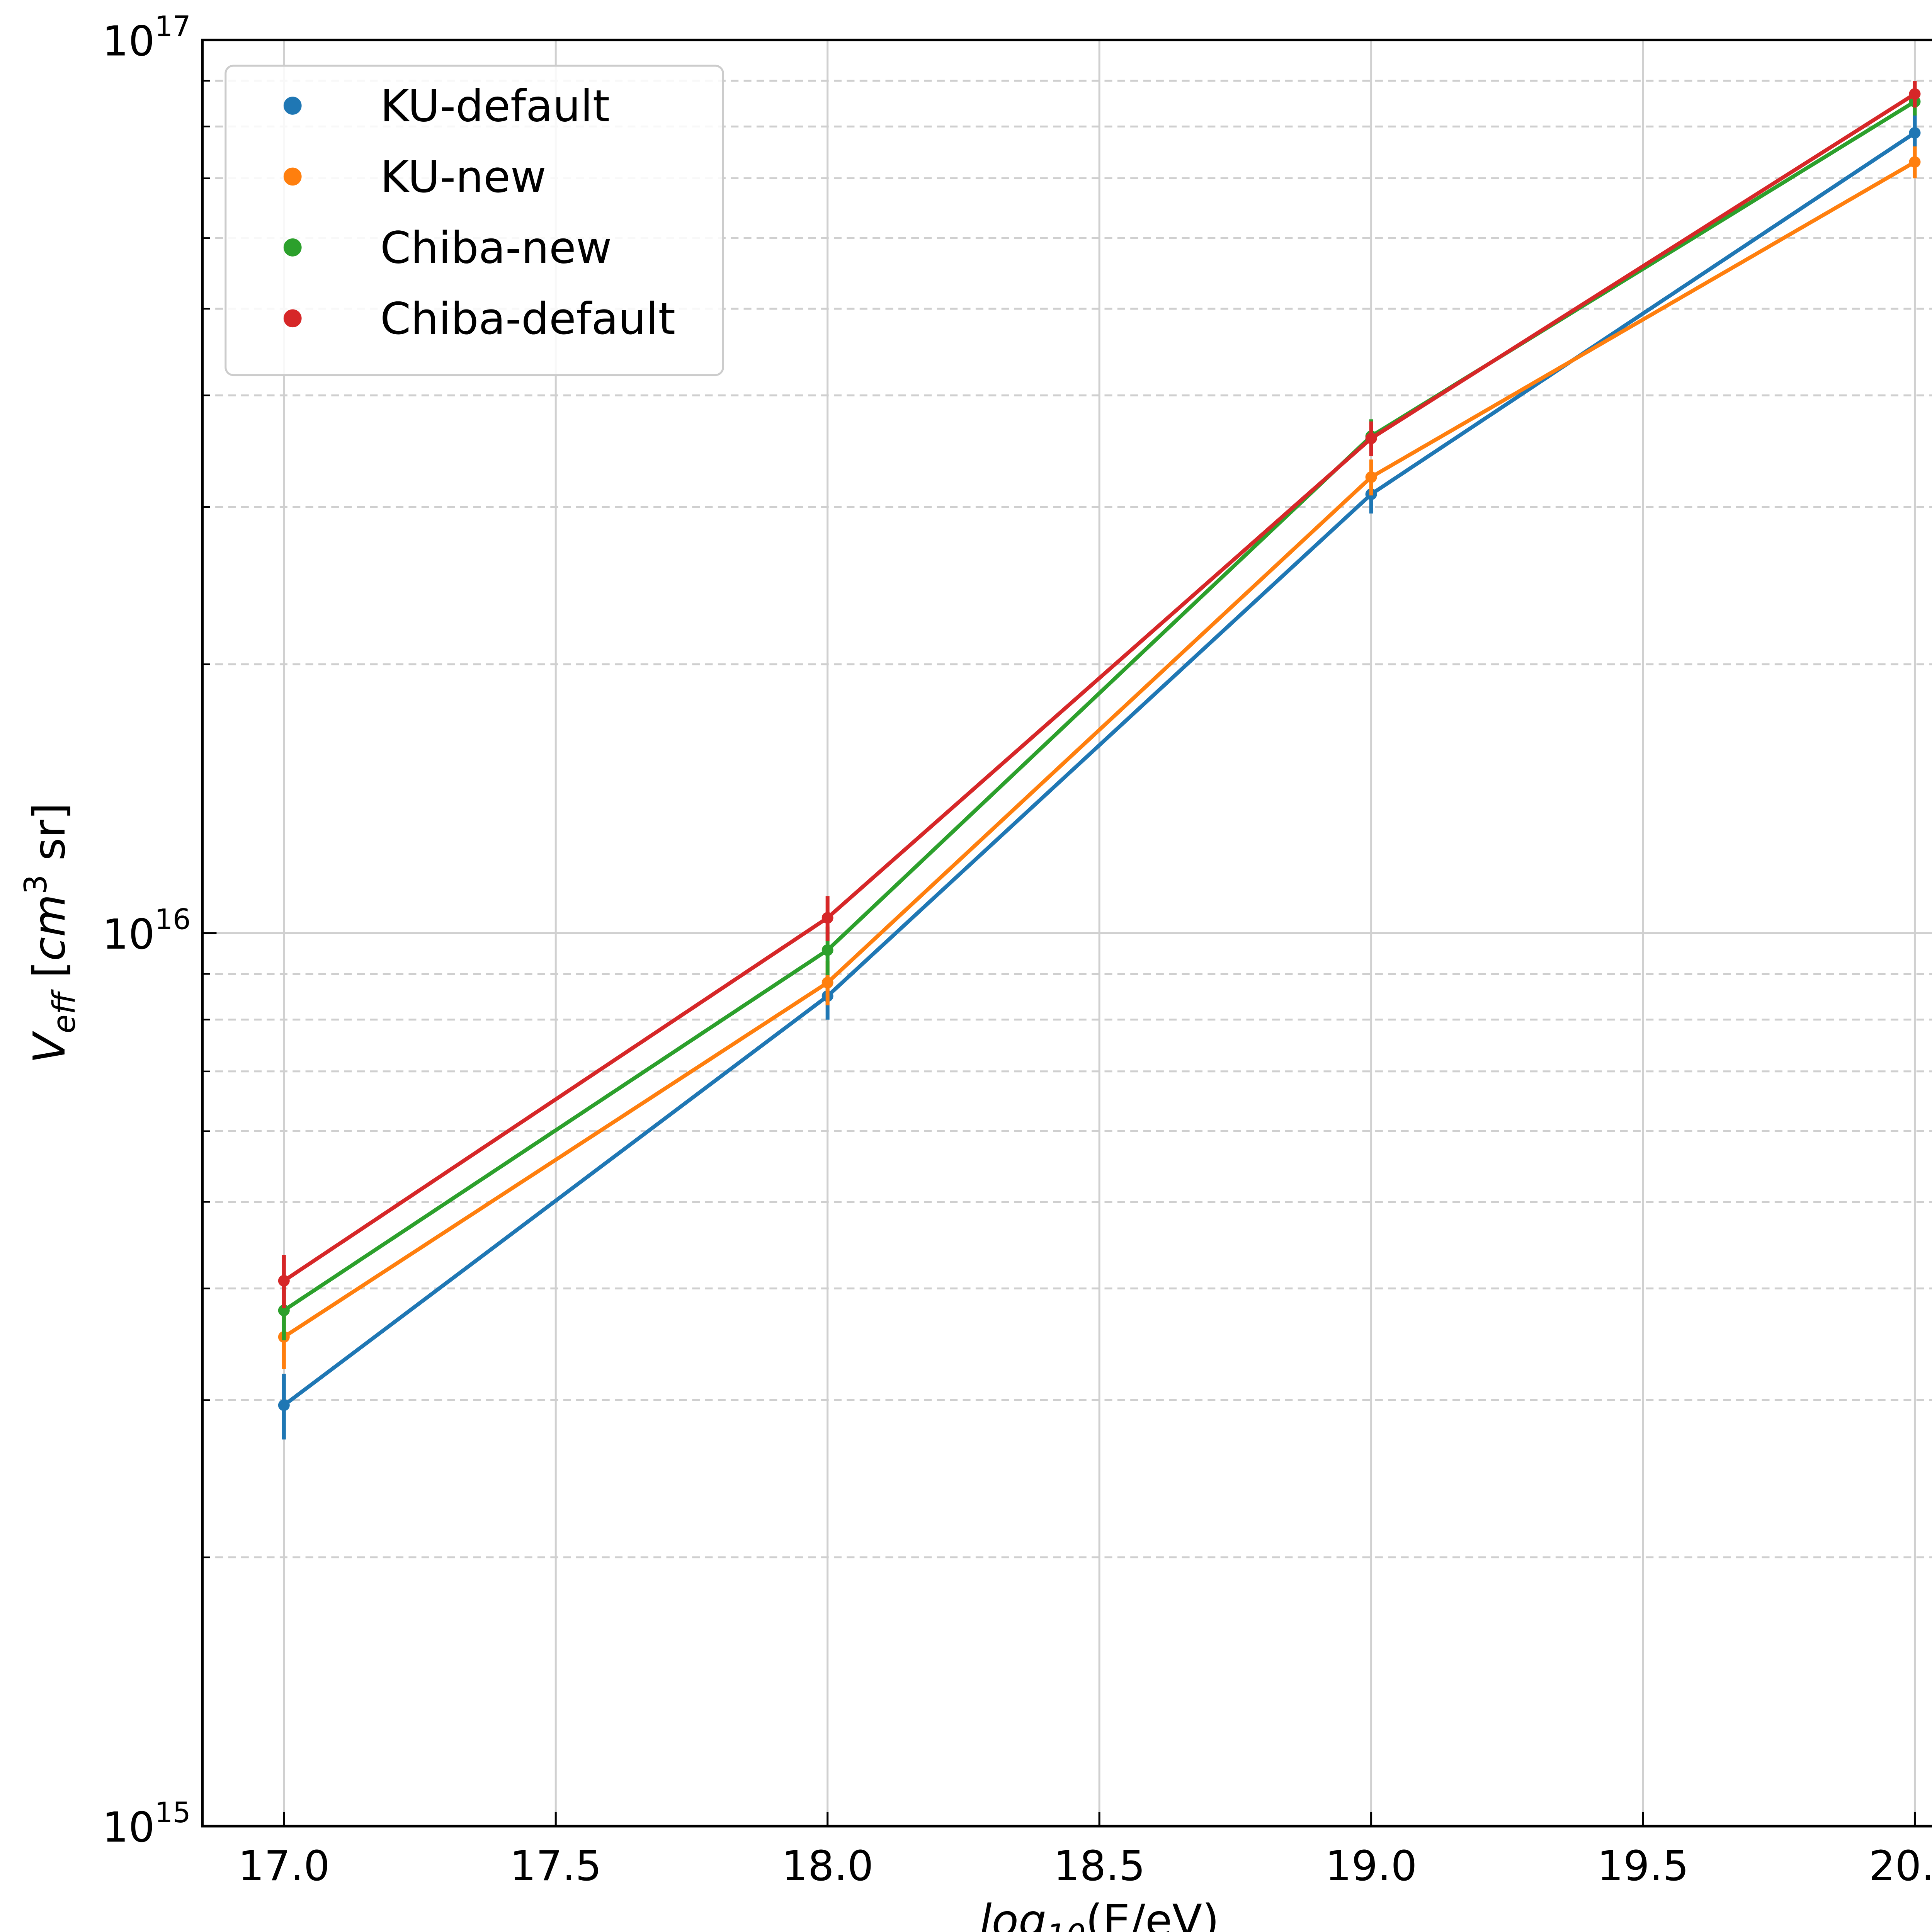 The width and height of the screenshot is (1932, 1932). What do you see at coordinates (173, 1813) in the screenshot?
I see `y-tick-exponent: 15` at bounding box center [173, 1813].